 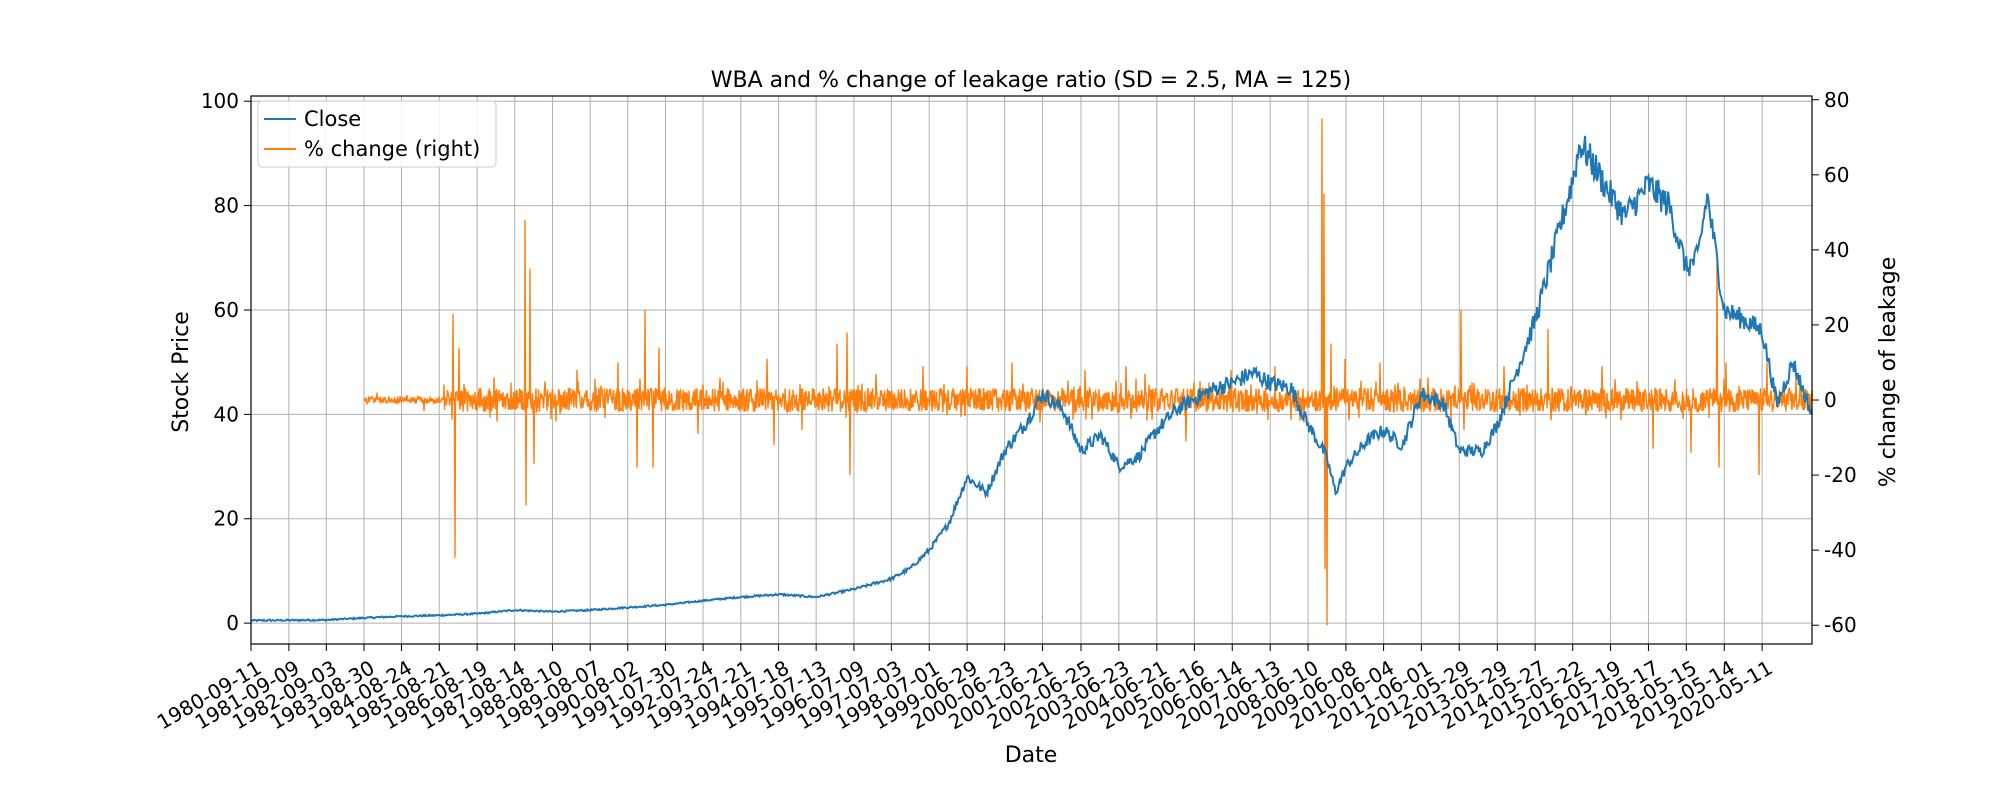 What do you see at coordinates (392, 149) in the screenshot?
I see `legend-label-pct-change: % change (right)` at bounding box center [392, 149].